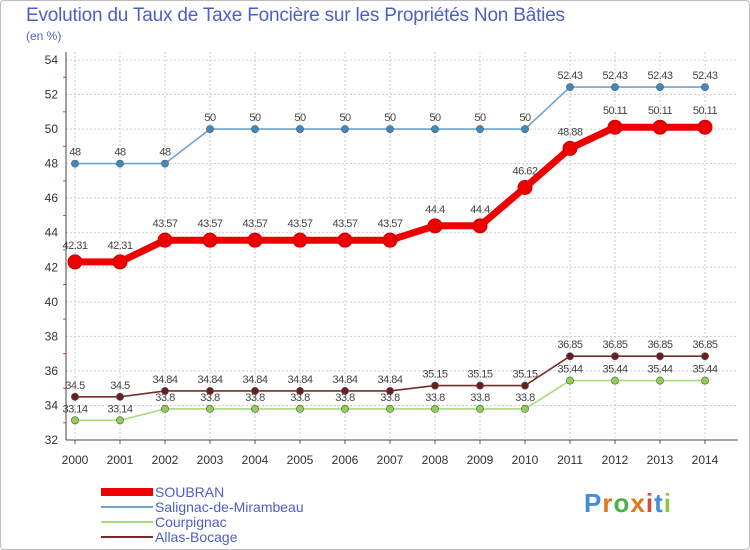 The image size is (750, 550). Describe the element at coordinates (165, 460) in the screenshot. I see `x-tick-label: 2002` at that location.